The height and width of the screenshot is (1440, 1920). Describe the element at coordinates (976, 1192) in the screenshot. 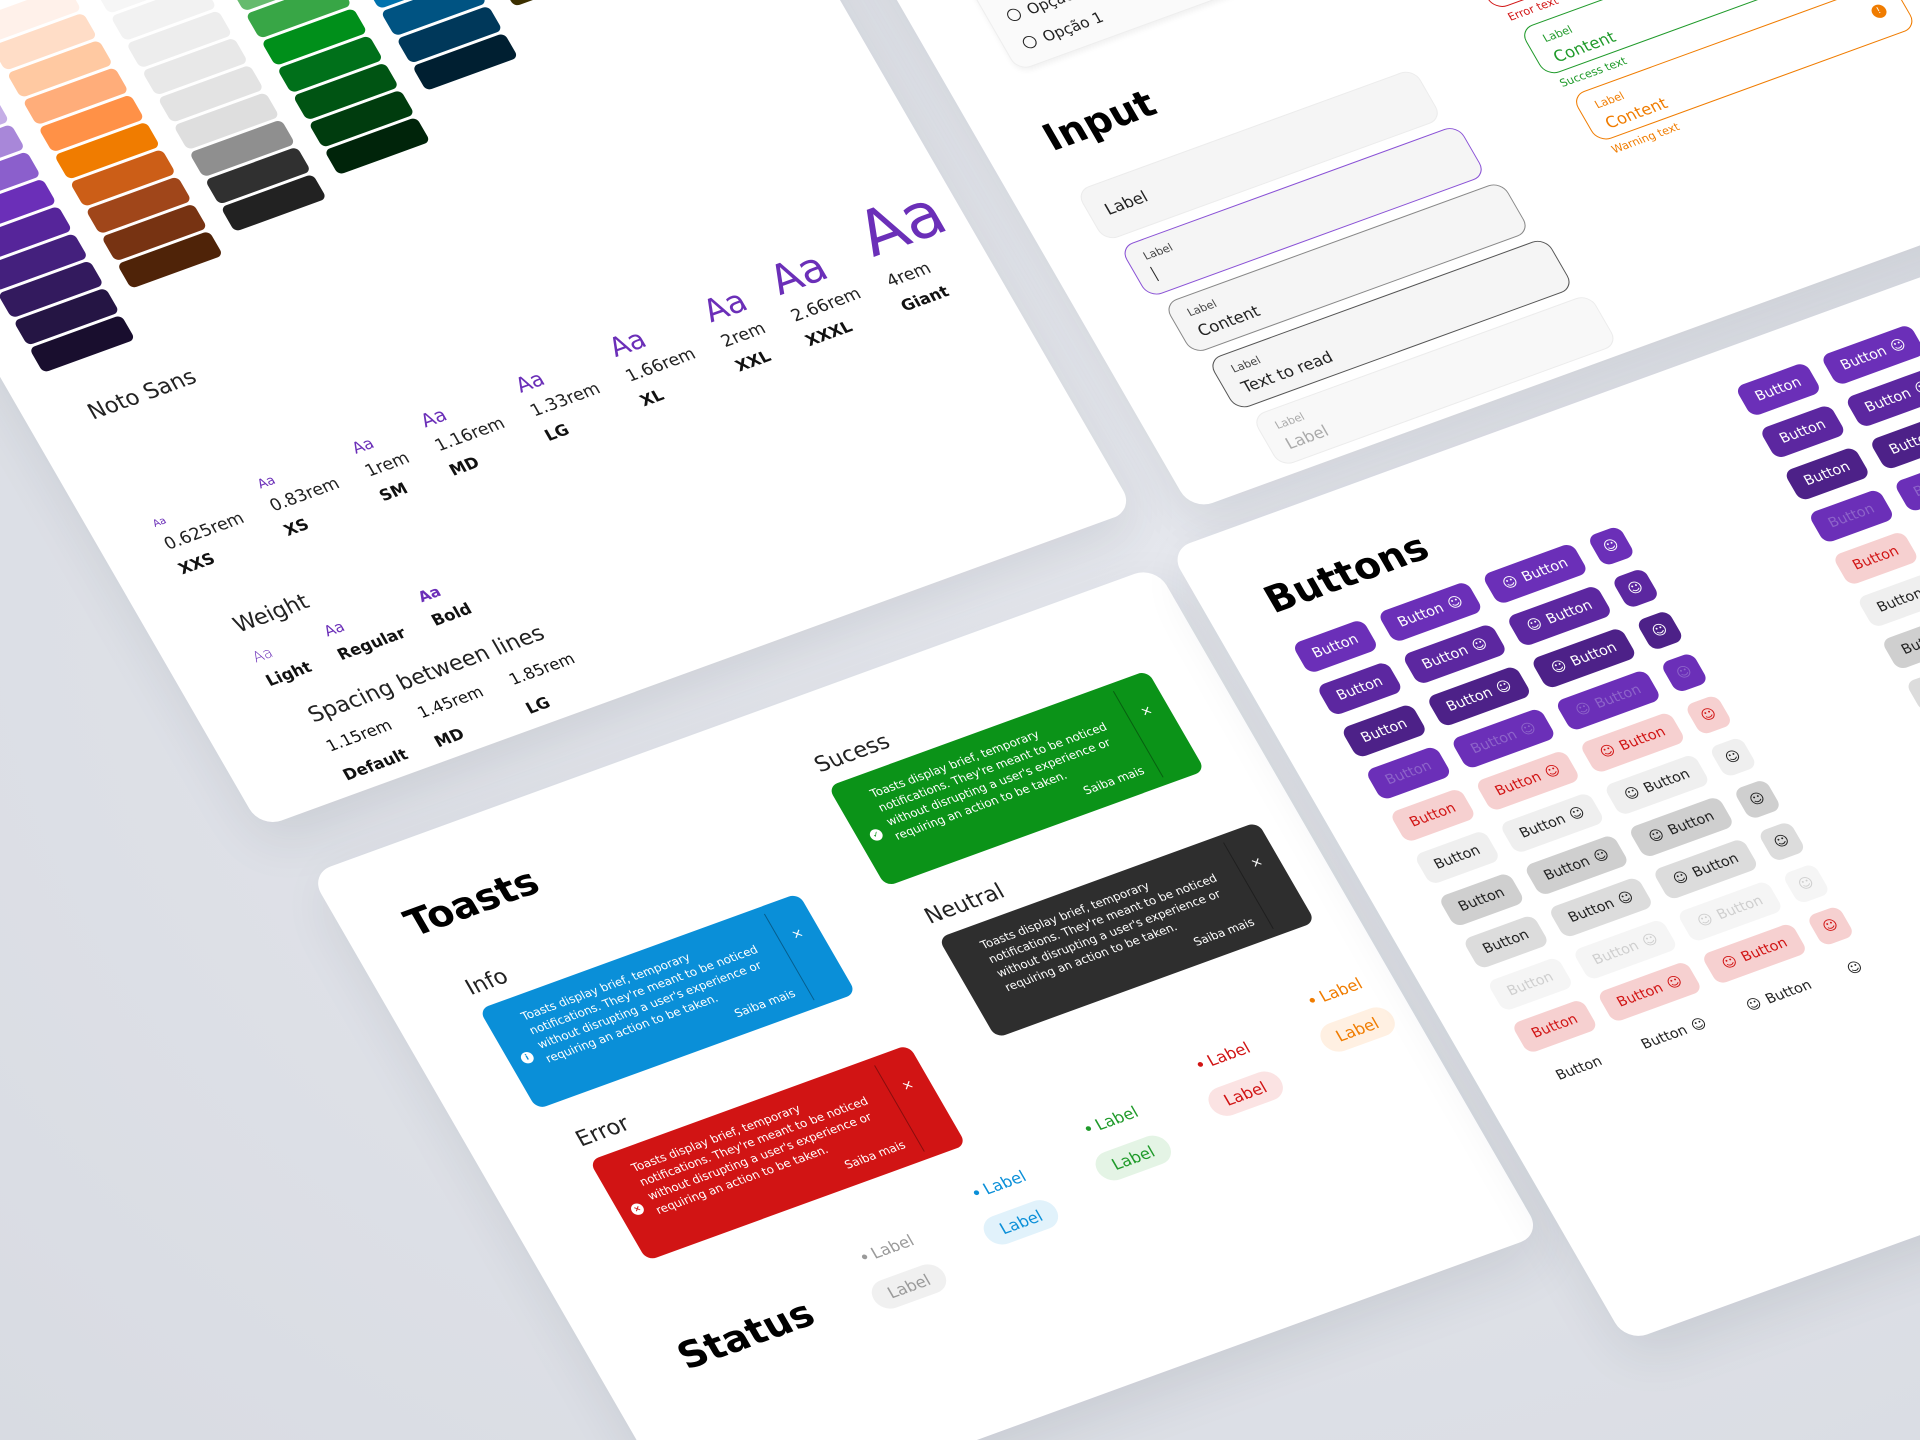

I see `status-dot-icon` at that location.